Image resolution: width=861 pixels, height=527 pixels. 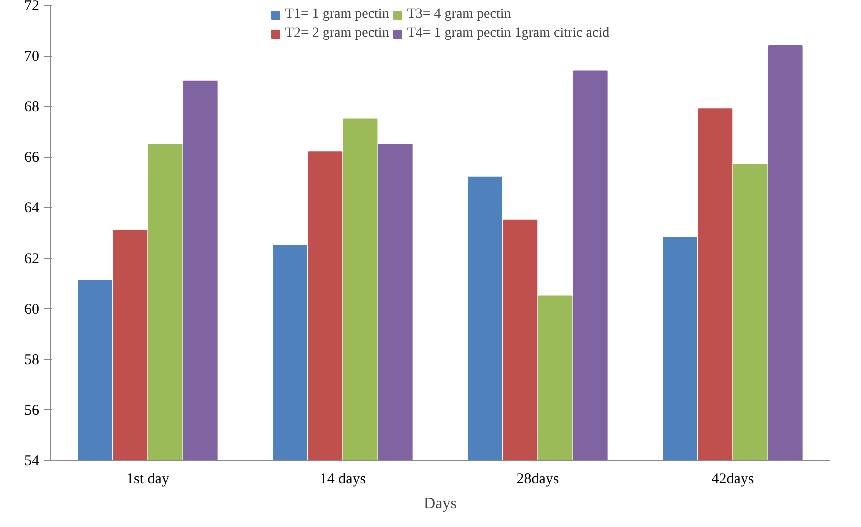 I want to click on legend-label: T2= 2 gram pectin, so click(x=337, y=34).